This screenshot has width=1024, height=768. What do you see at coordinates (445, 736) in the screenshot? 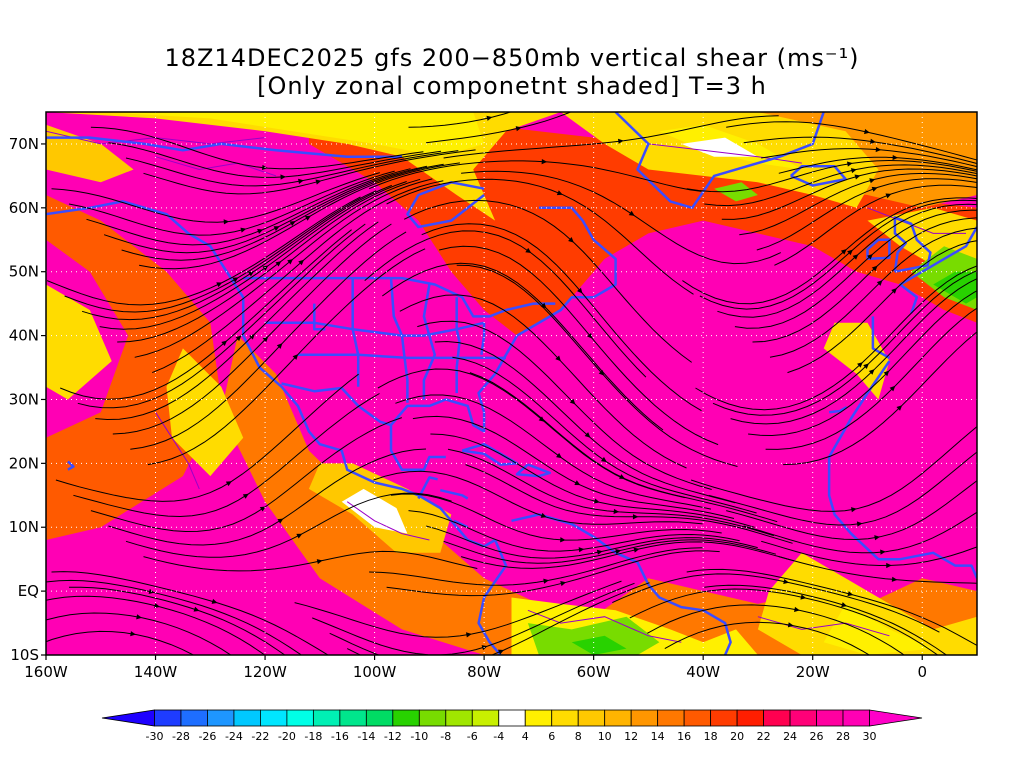
I see `colorbar-label: -8` at bounding box center [445, 736].